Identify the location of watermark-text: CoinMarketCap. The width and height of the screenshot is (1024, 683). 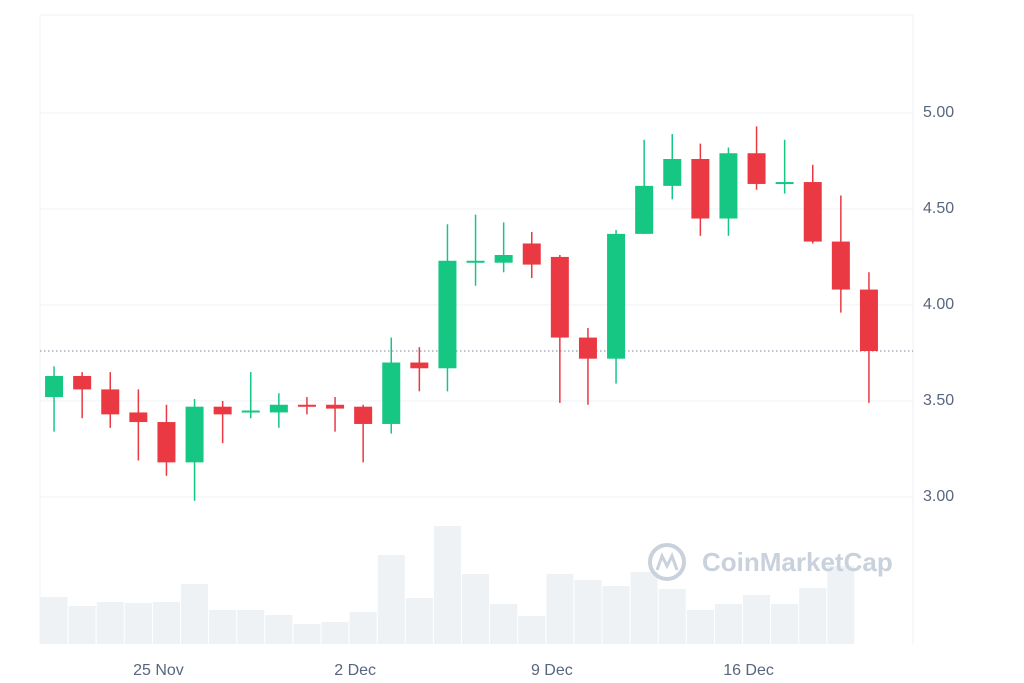
(797, 562).